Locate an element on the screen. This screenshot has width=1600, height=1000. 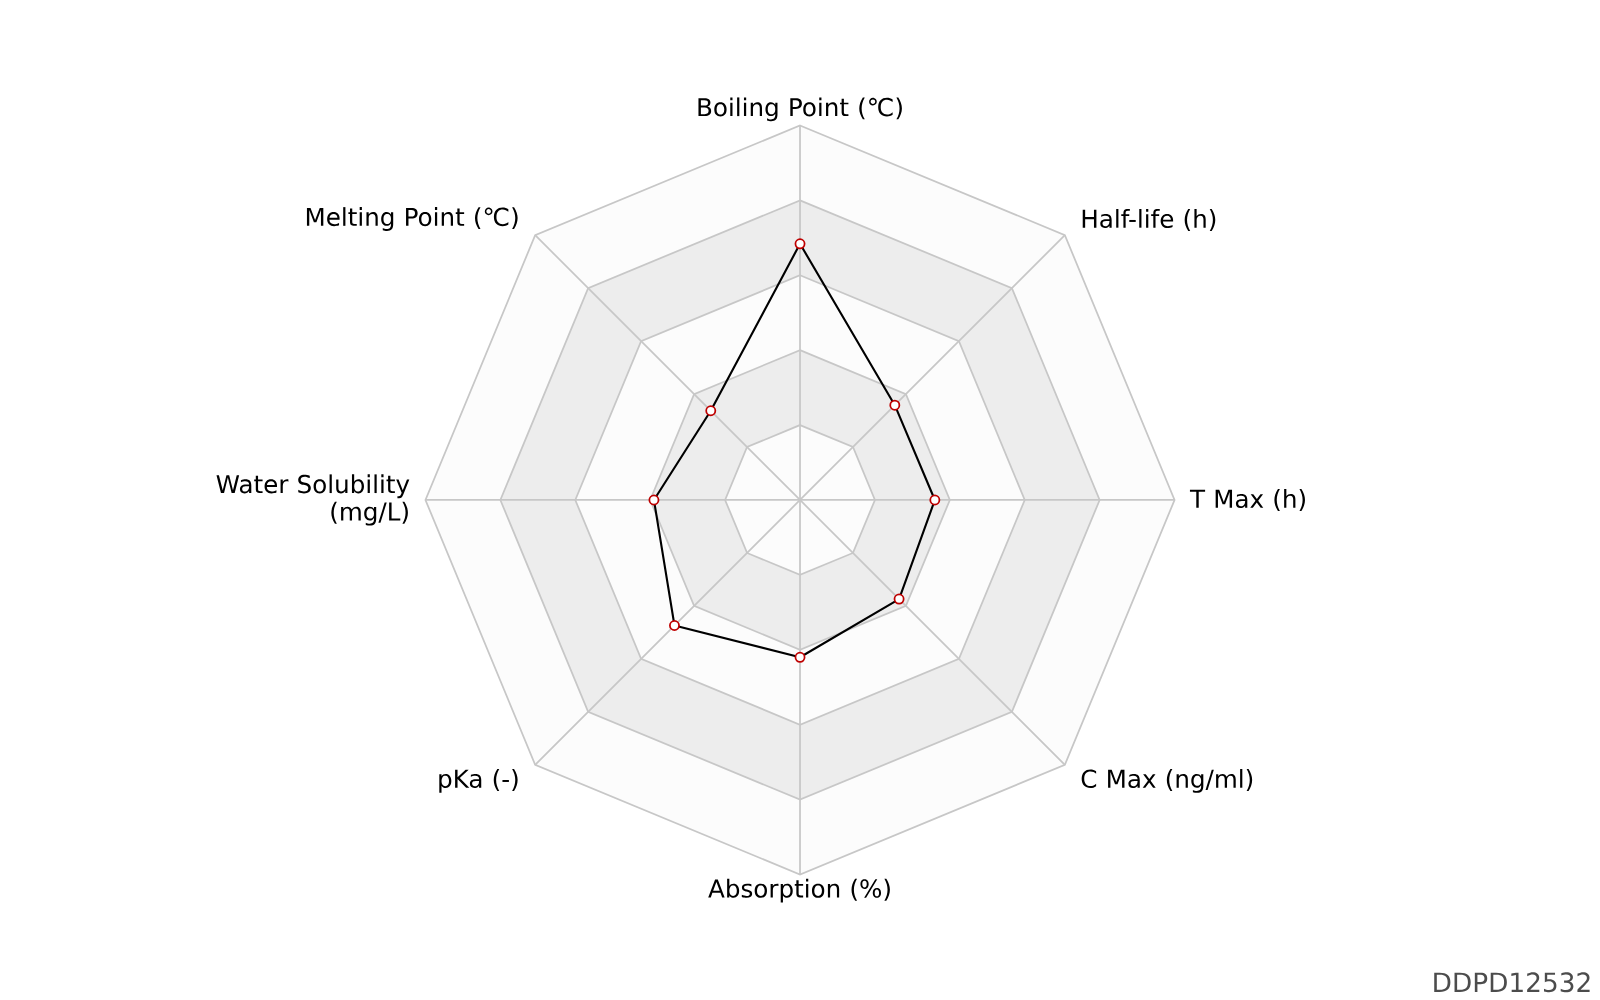
spoke-label: Absorption (%) is located at coordinates (799, 890).